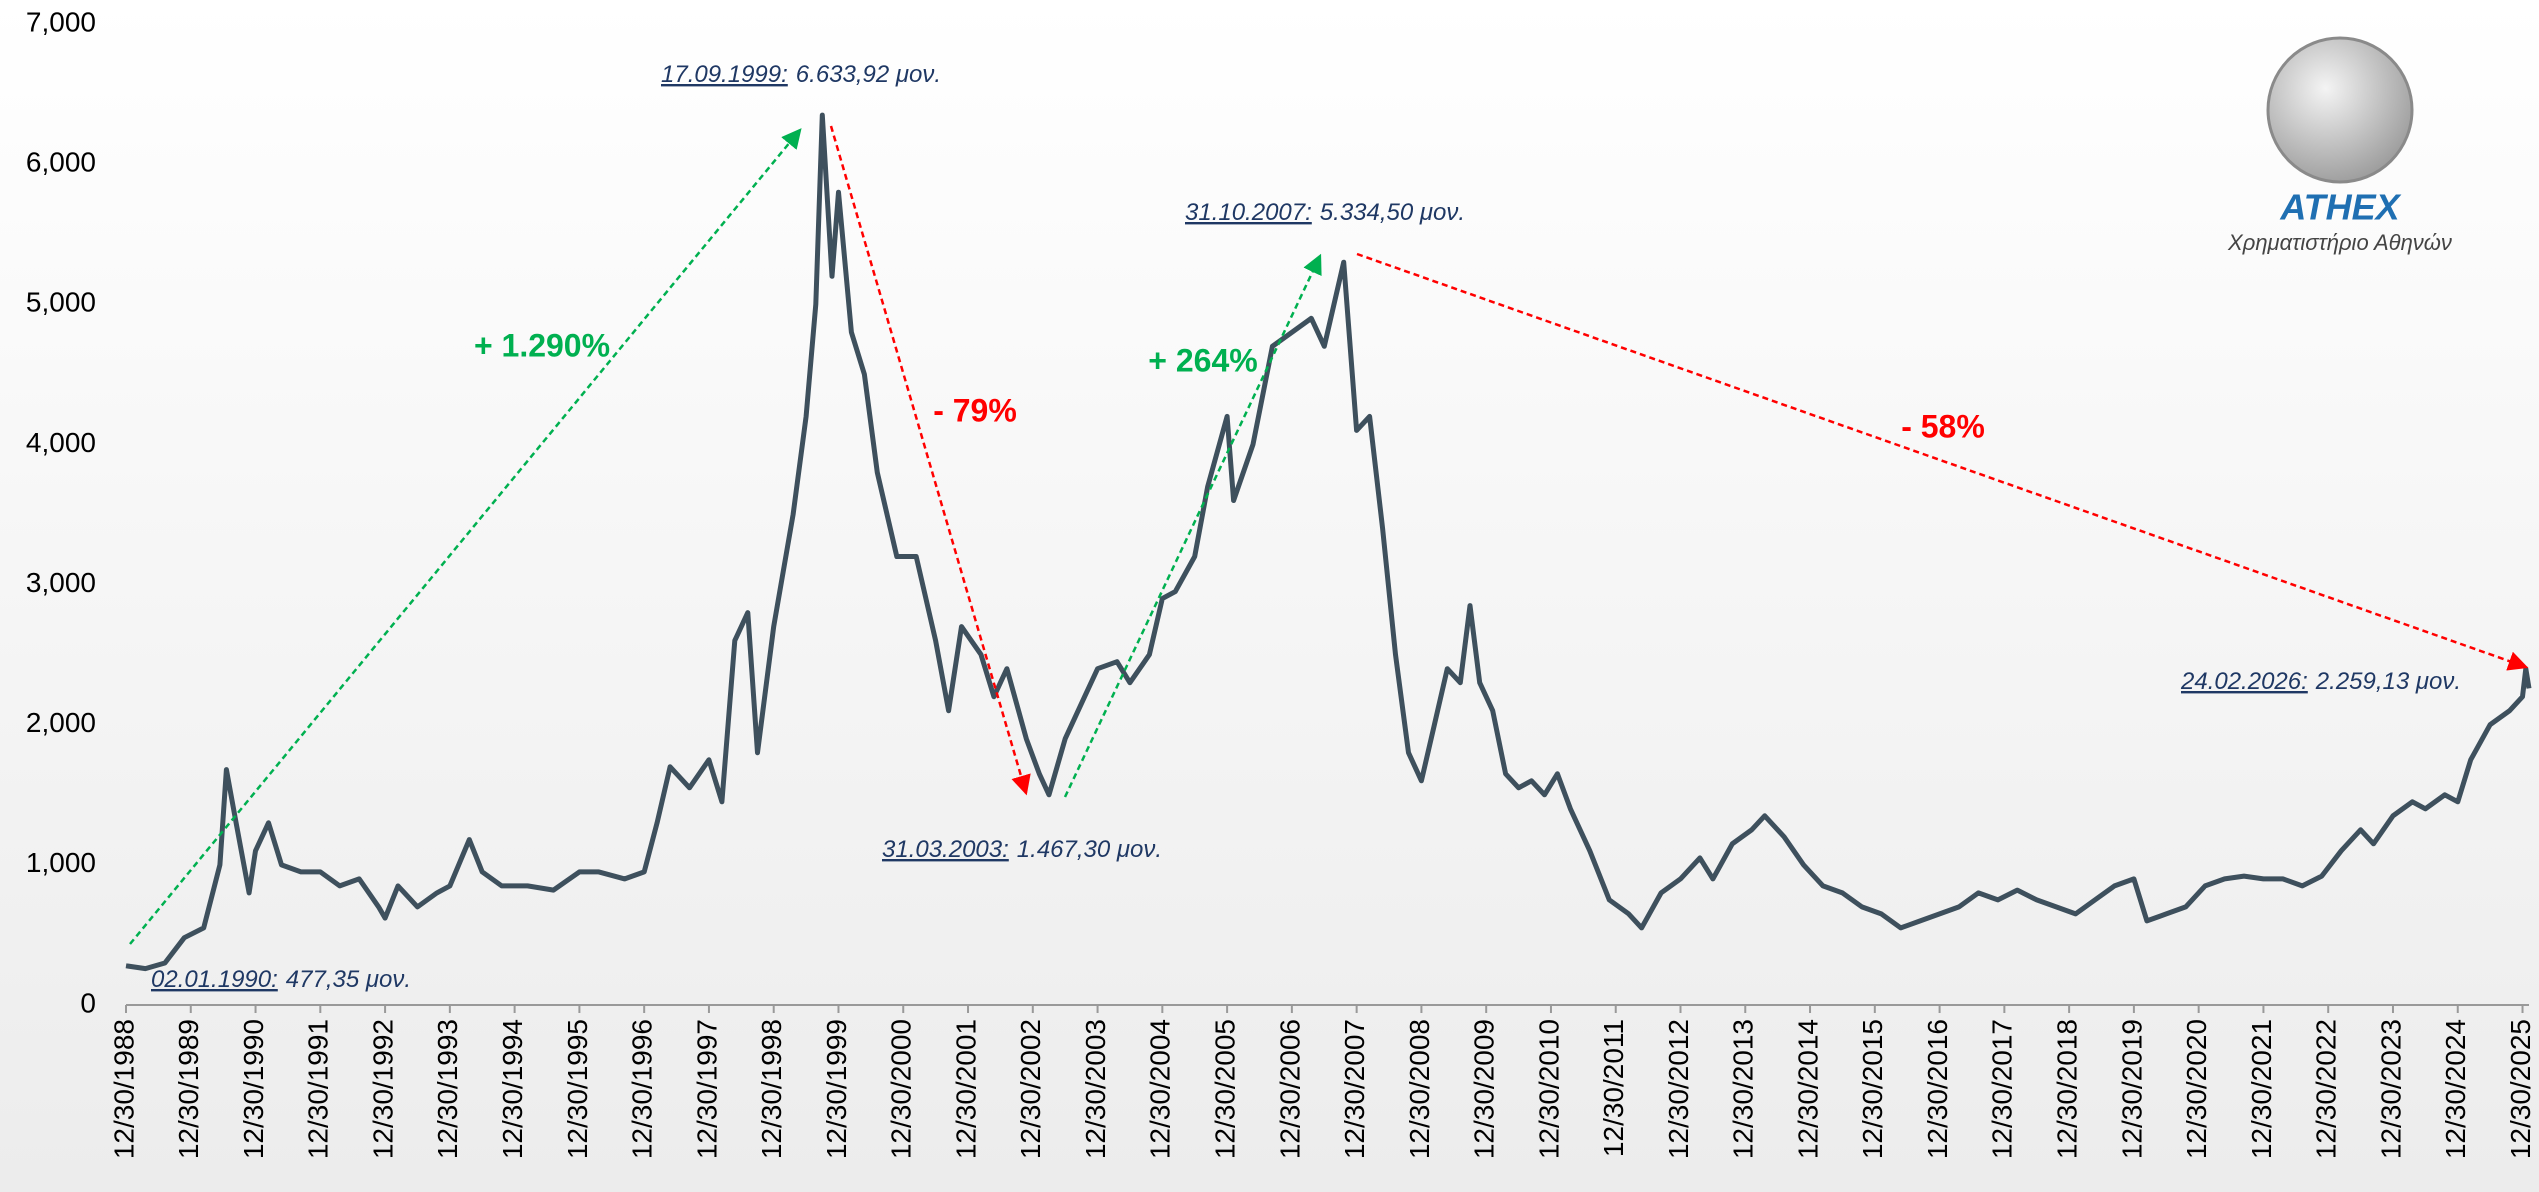 Image resolution: width=2539 pixels, height=1192 pixels. I want to click on x-tick-label: 12/30/2019, so click(2131, 1089).